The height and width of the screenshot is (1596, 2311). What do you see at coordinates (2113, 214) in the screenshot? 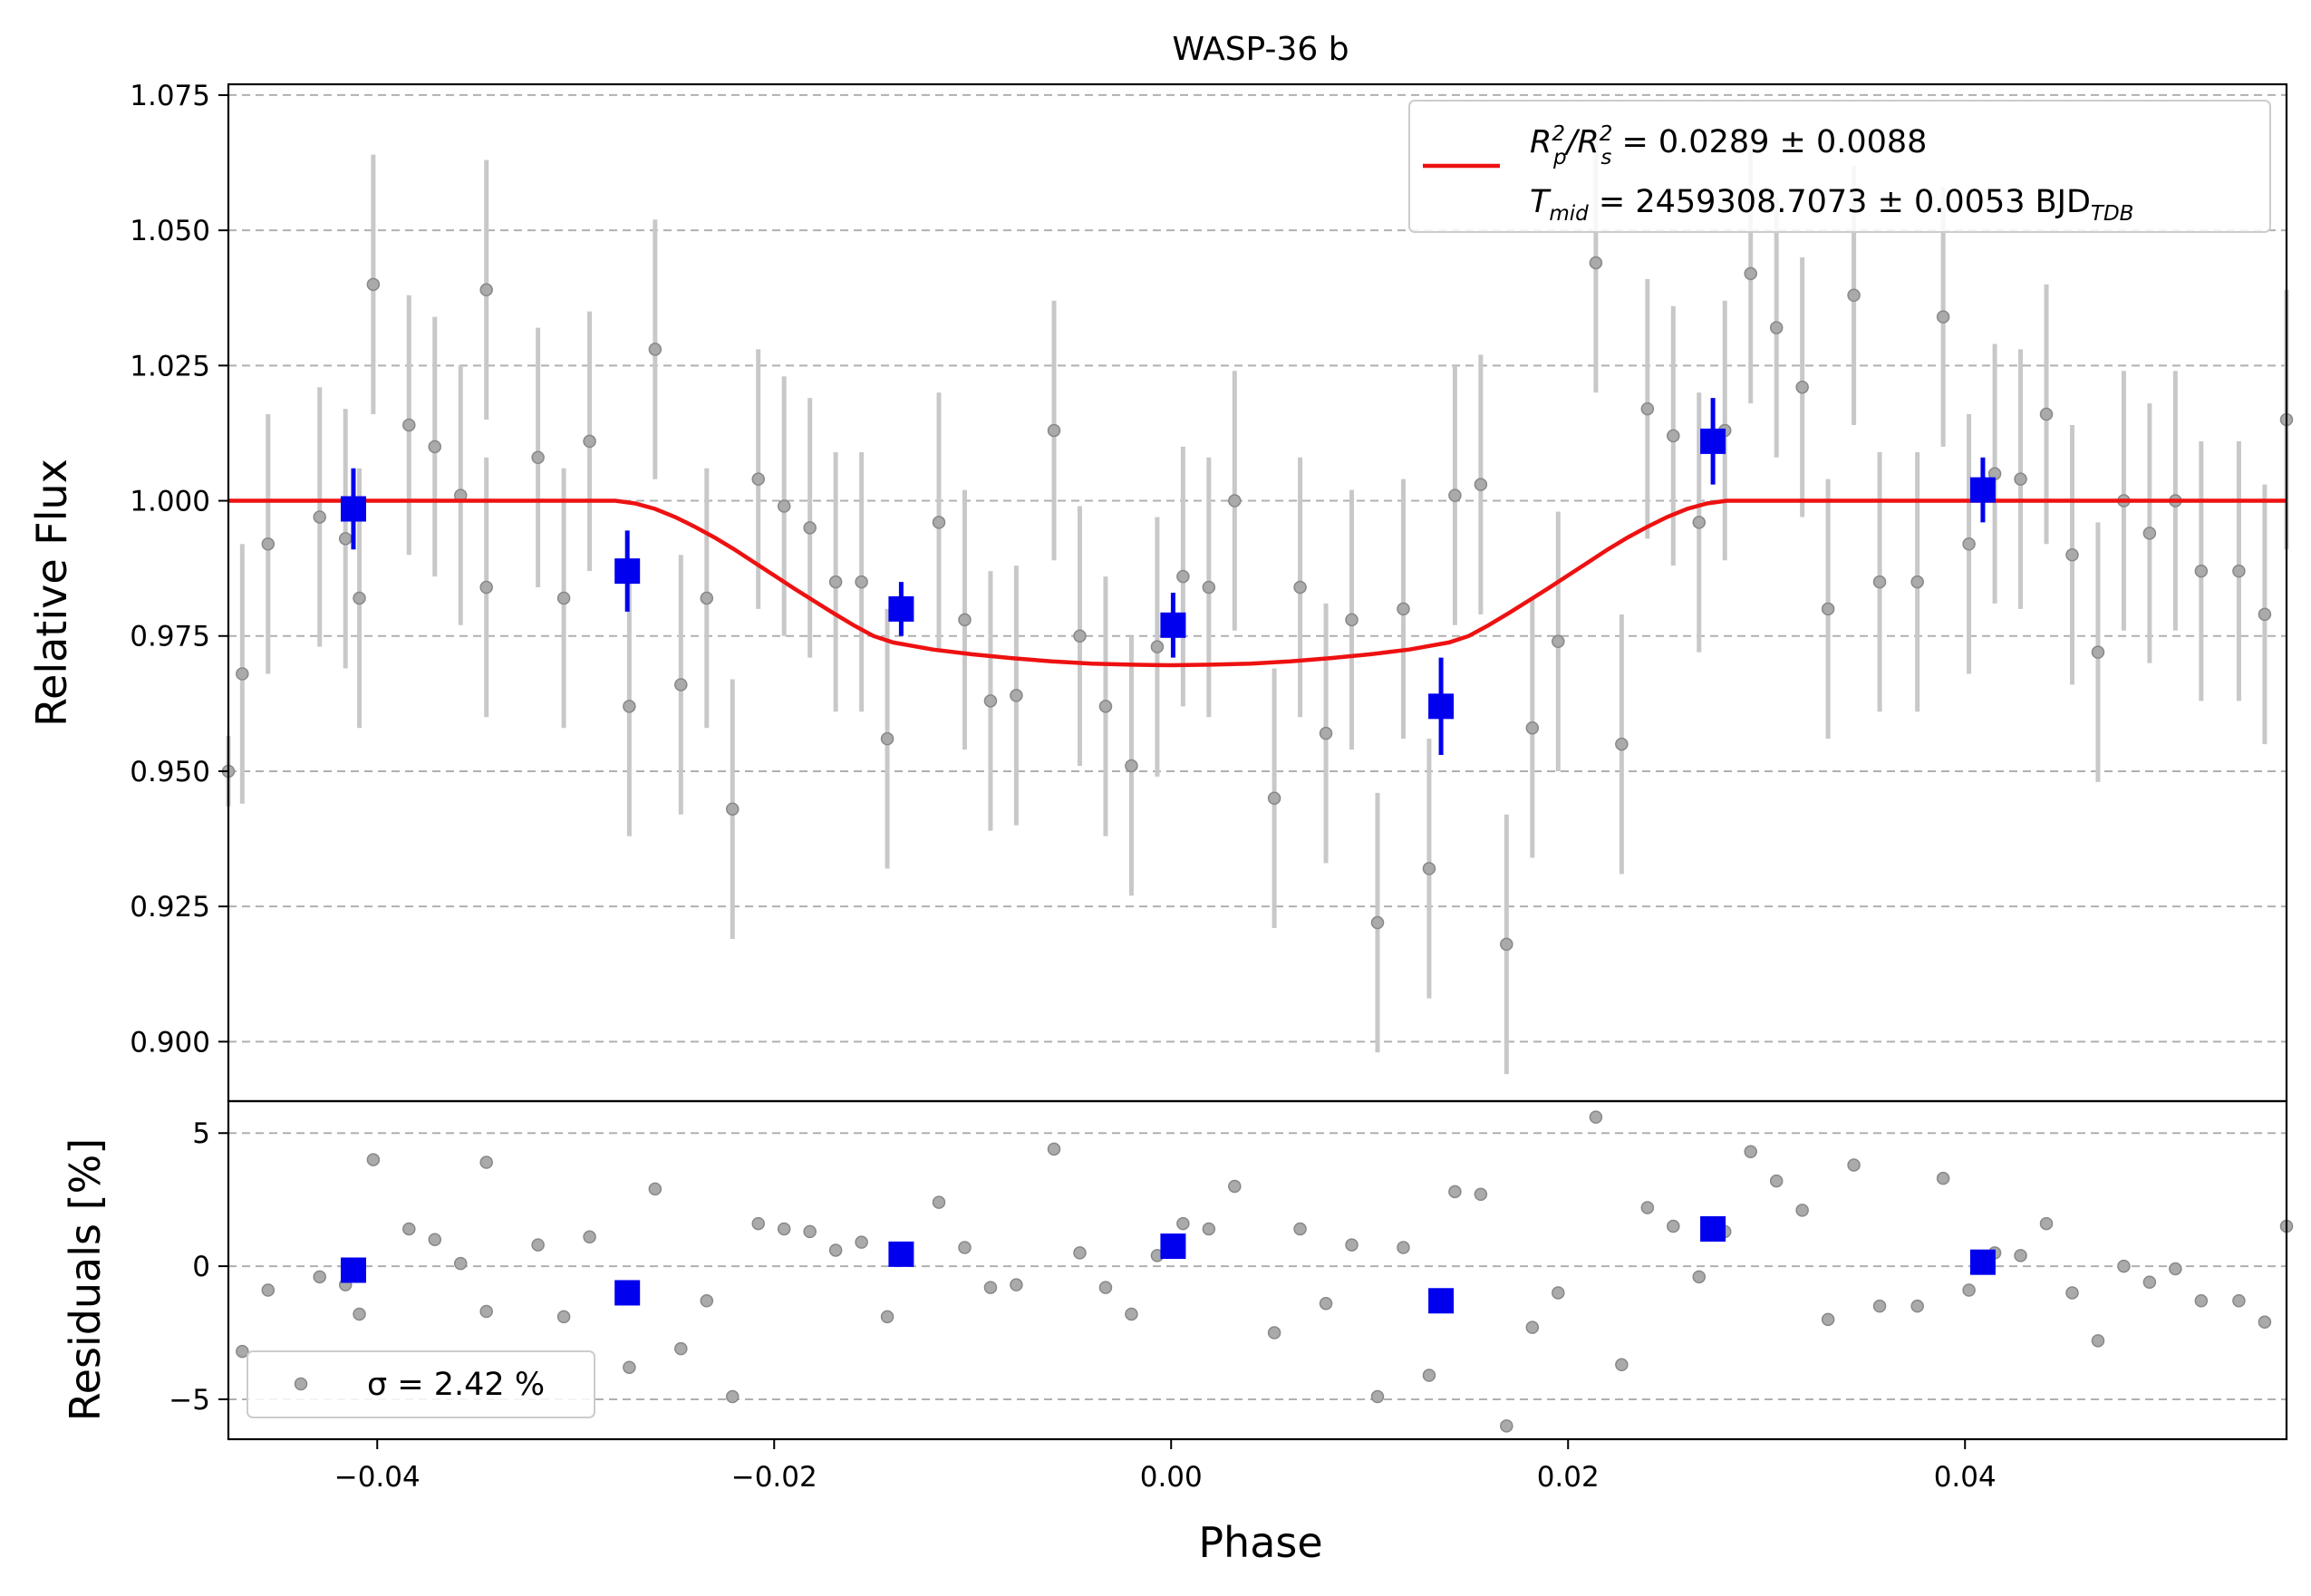
I see `legend-tmid-tdb: TDB` at bounding box center [2113, 214].